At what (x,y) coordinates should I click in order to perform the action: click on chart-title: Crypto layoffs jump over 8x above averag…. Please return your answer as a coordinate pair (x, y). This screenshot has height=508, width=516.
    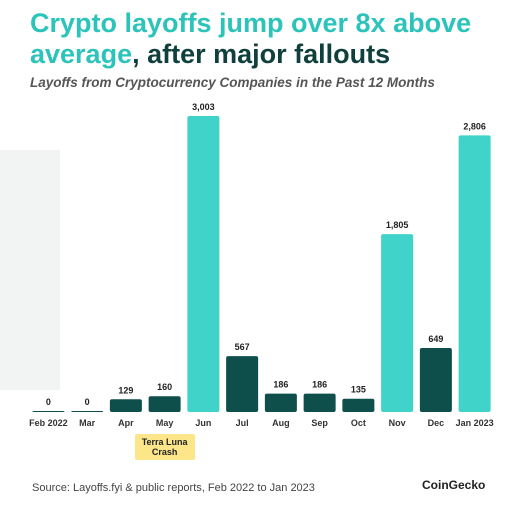
    Looking at the image, I should click on (265, 39).